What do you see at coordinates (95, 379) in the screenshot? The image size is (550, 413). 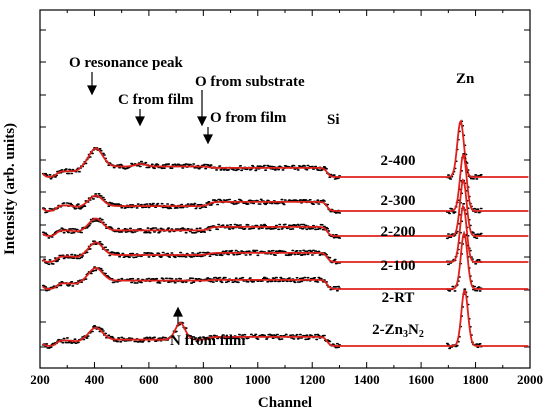 I see `x-tick-label-400: 400` at bounding box center [95, 379].